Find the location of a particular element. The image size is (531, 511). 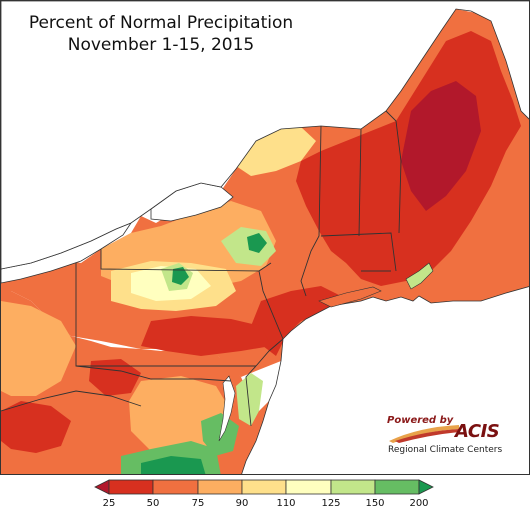

cape-cod is located at coordinates (419, 276).